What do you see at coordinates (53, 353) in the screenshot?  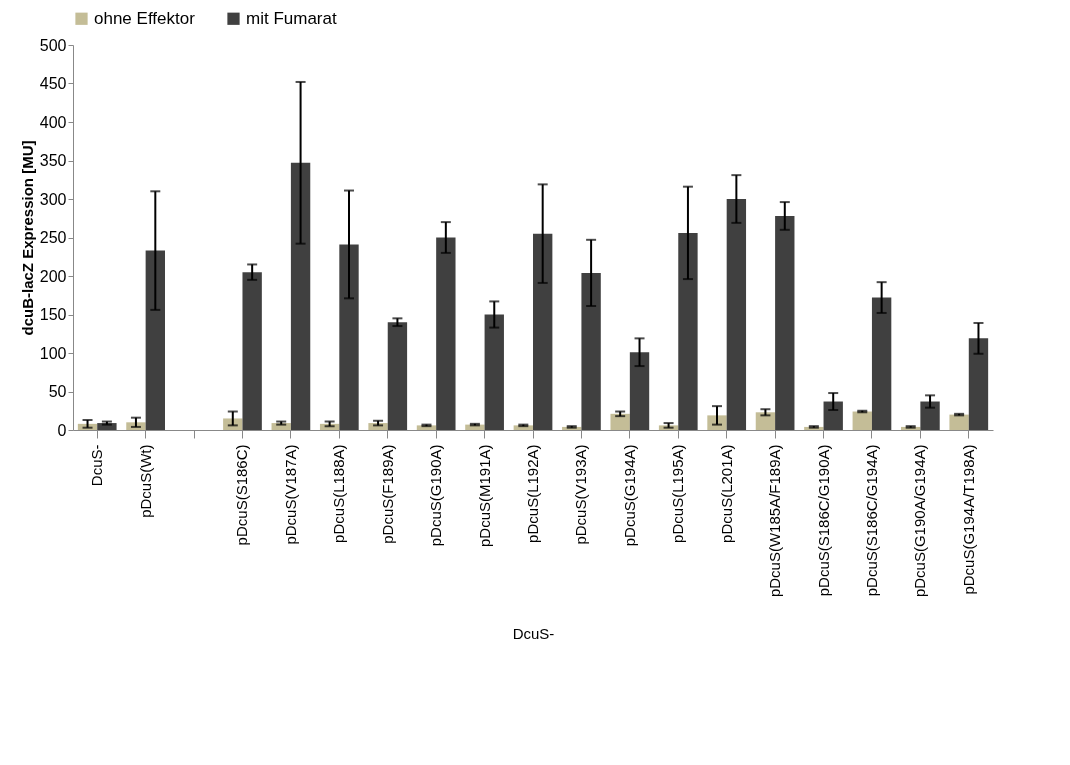 I see `y-tick-label: 100` at bounding box center [53, 353].